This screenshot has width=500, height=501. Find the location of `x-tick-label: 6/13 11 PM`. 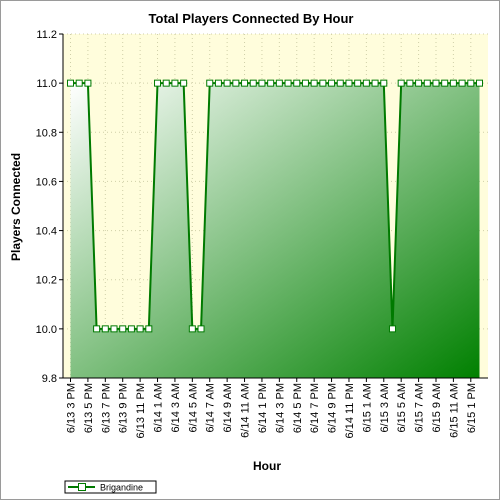

x-tick-label: 6/13 11 PM is located at coordinates (141, 410).